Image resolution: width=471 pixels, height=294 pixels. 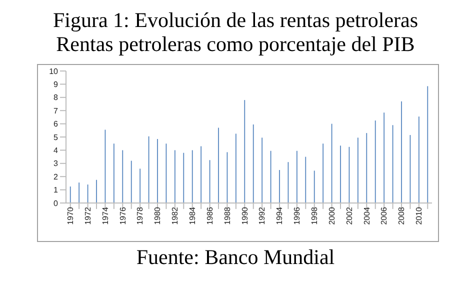 I want to click on x-tick-label: 1986, so click(x=209, y=215).